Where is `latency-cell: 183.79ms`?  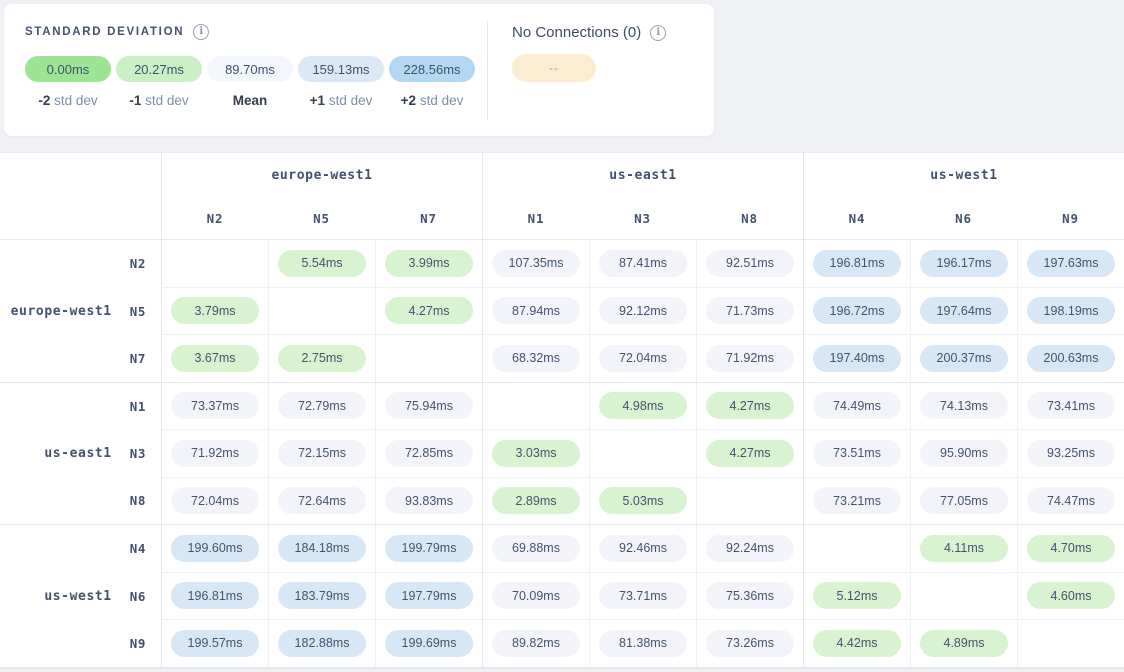 latency-cell: 183.79ms is located at coordinates (321, 596).